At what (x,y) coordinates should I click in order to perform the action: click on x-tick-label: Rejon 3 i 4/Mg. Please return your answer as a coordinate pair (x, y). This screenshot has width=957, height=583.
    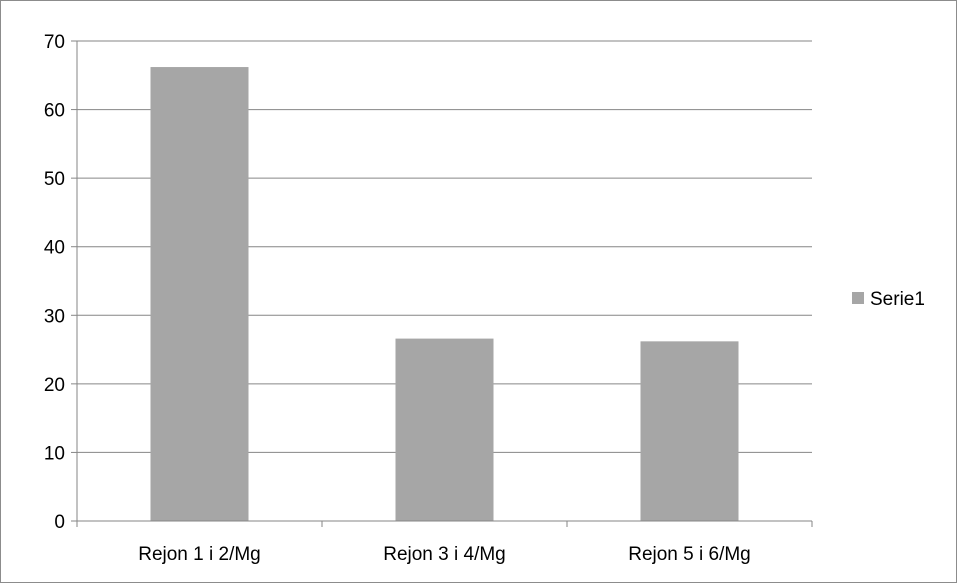
    Looking at the image, I should click on (444, 554).